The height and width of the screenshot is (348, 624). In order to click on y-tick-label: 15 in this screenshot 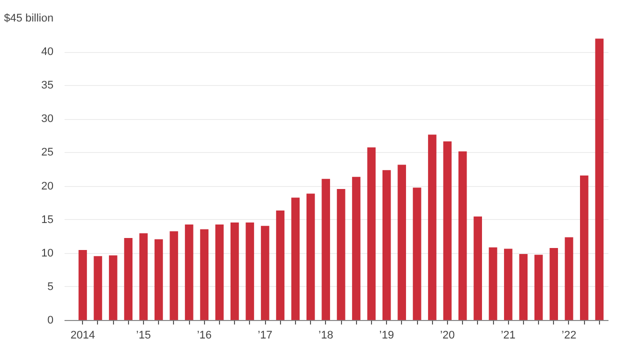, I will do `click(47, 220)`.